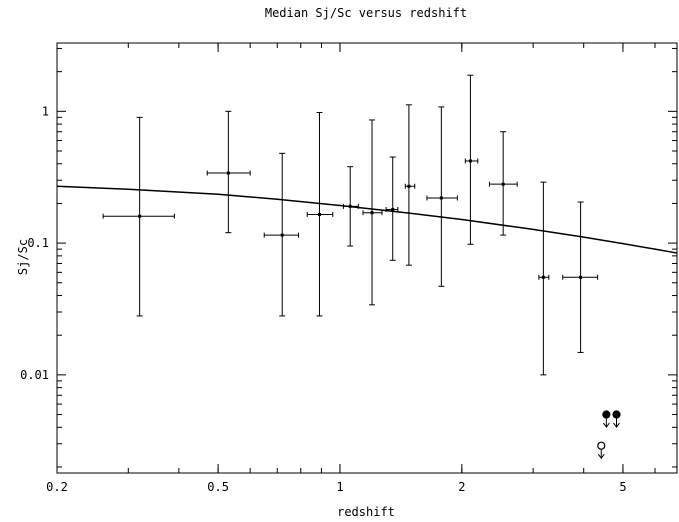  I want to click on x-axis-label: redshift, so click(366, 512).